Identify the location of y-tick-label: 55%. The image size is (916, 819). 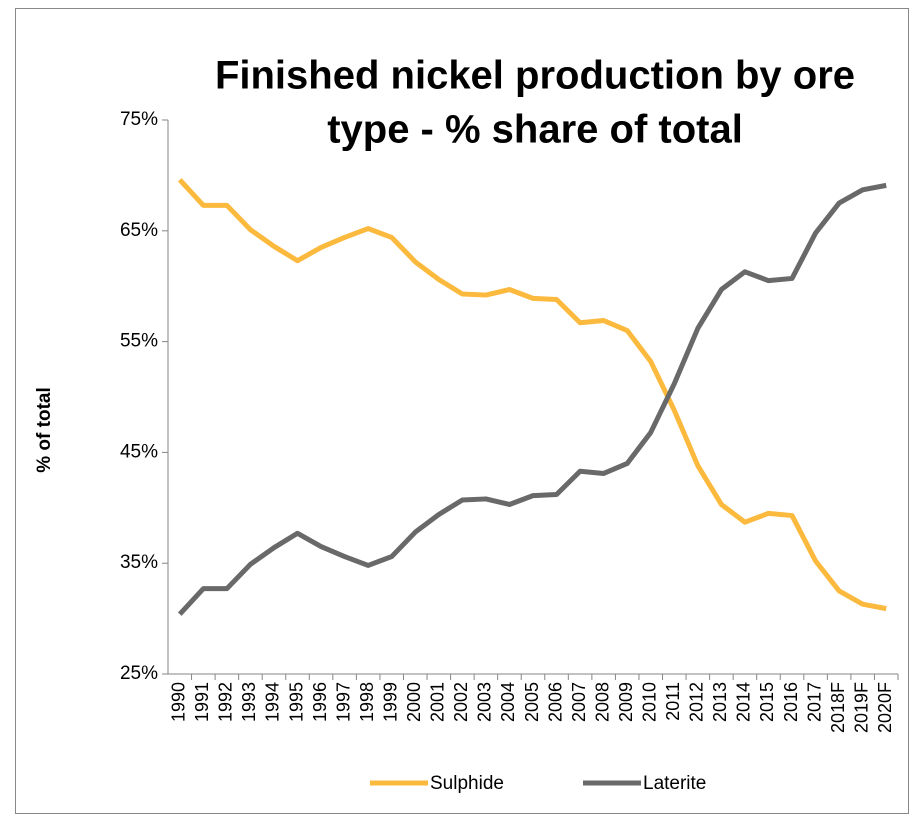
(139, 341).